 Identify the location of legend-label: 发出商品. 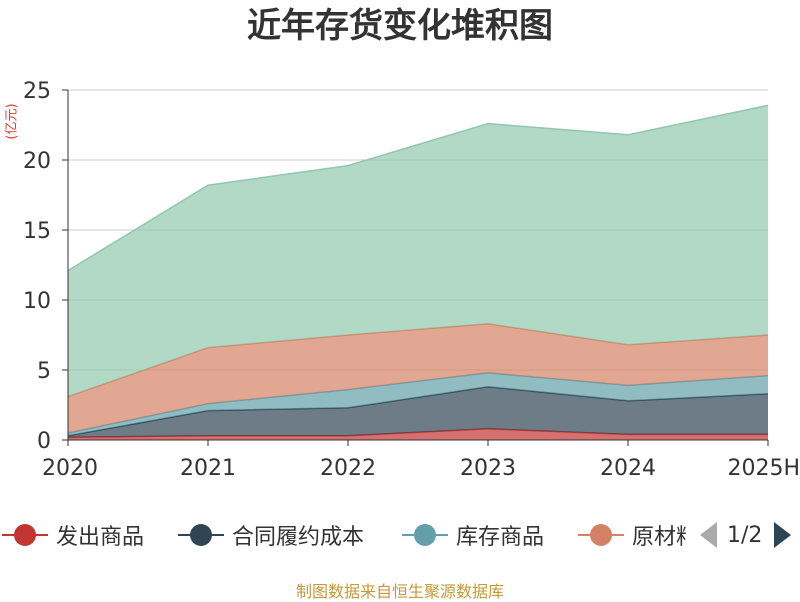
(100, 537).